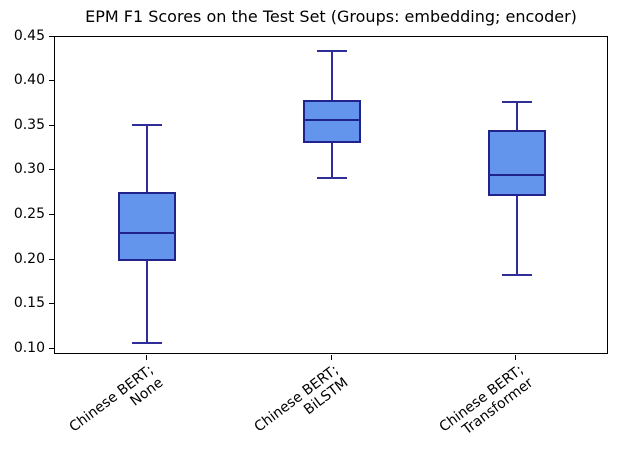  Describe the element at coordinates (29, 348) in the screenshot. I see `y-tick-label: 0.10` at that location.